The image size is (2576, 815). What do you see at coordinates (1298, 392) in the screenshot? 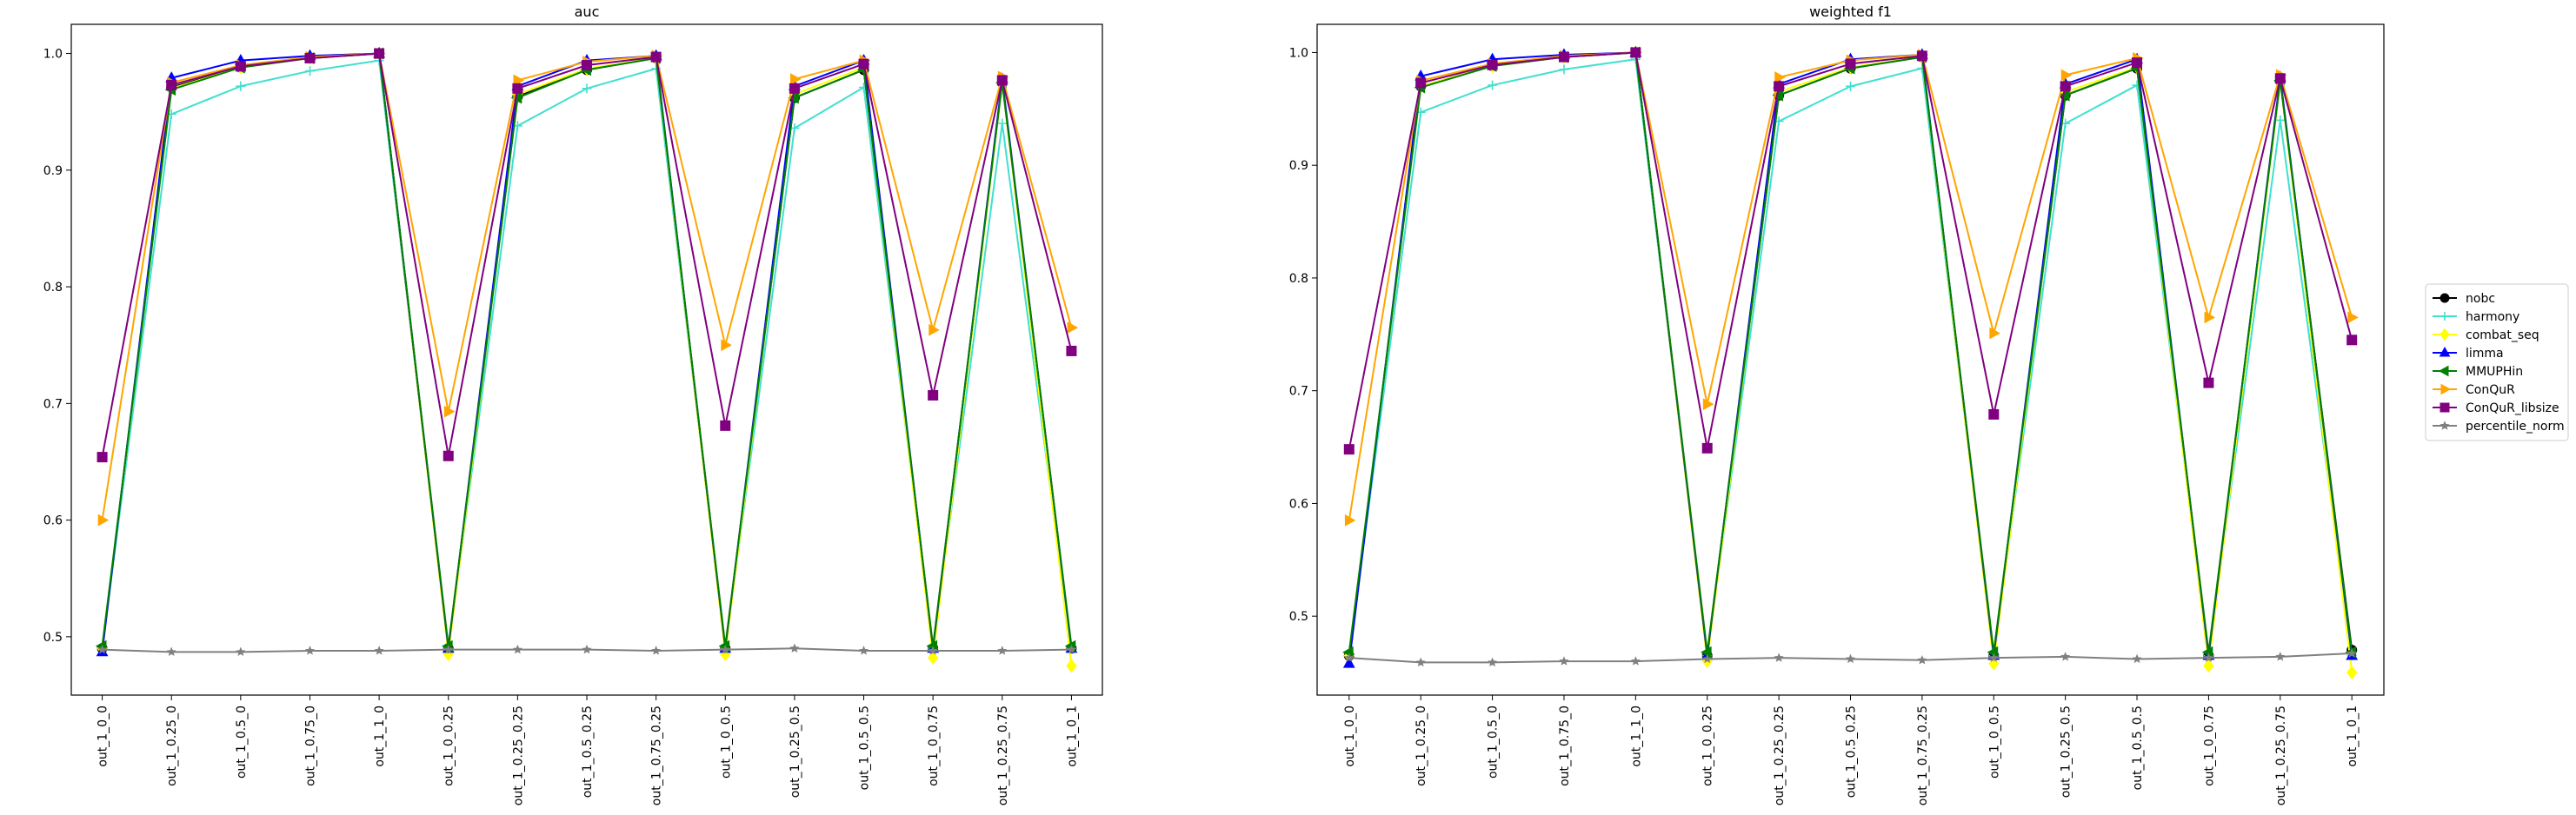
I see `y-tick-label: 0.7` at bounding box center [1298, 392].